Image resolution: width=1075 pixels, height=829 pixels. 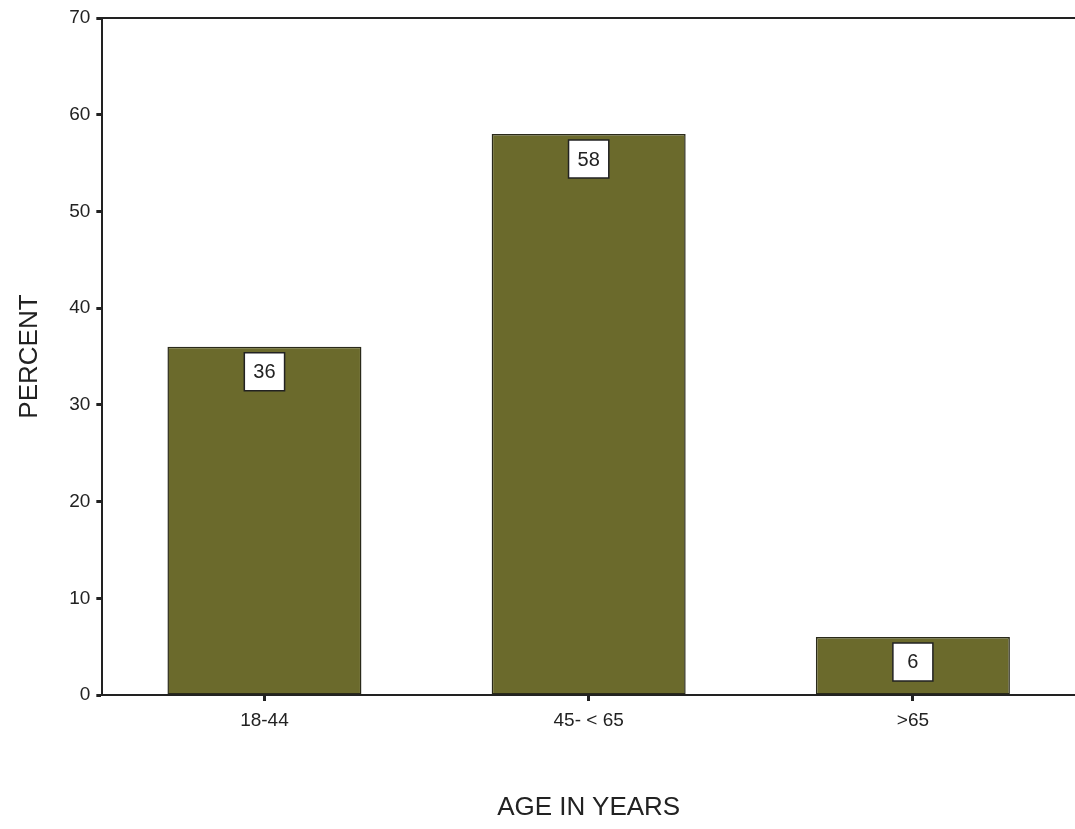 What do you see at coordinates (80, 307) in the screenshot?
I see `y-tick-label: 40` at bounding box center [80, 307].